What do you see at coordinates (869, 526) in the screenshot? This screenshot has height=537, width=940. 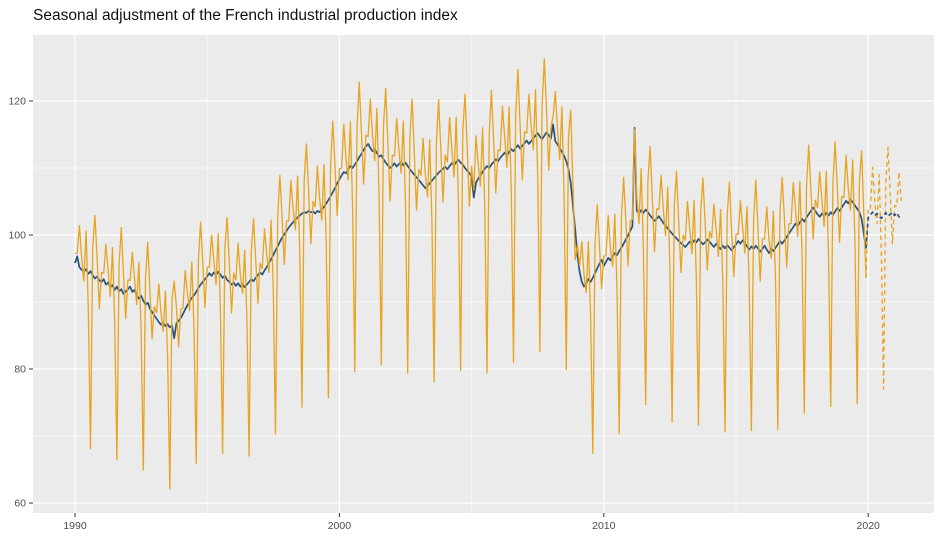 I see `x-axis-tick-label: 2020` at bounding box center [869, 526].